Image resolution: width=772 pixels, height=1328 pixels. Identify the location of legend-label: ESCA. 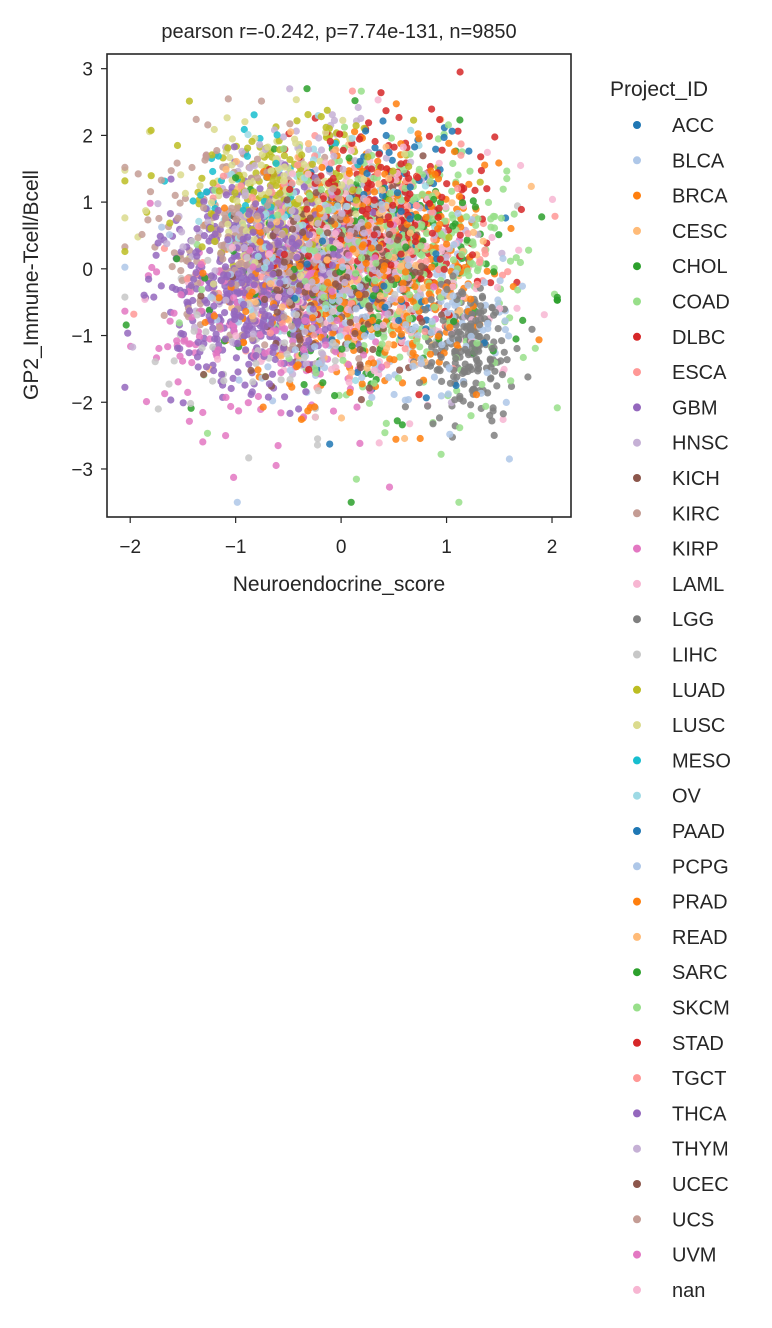
(699, 373).